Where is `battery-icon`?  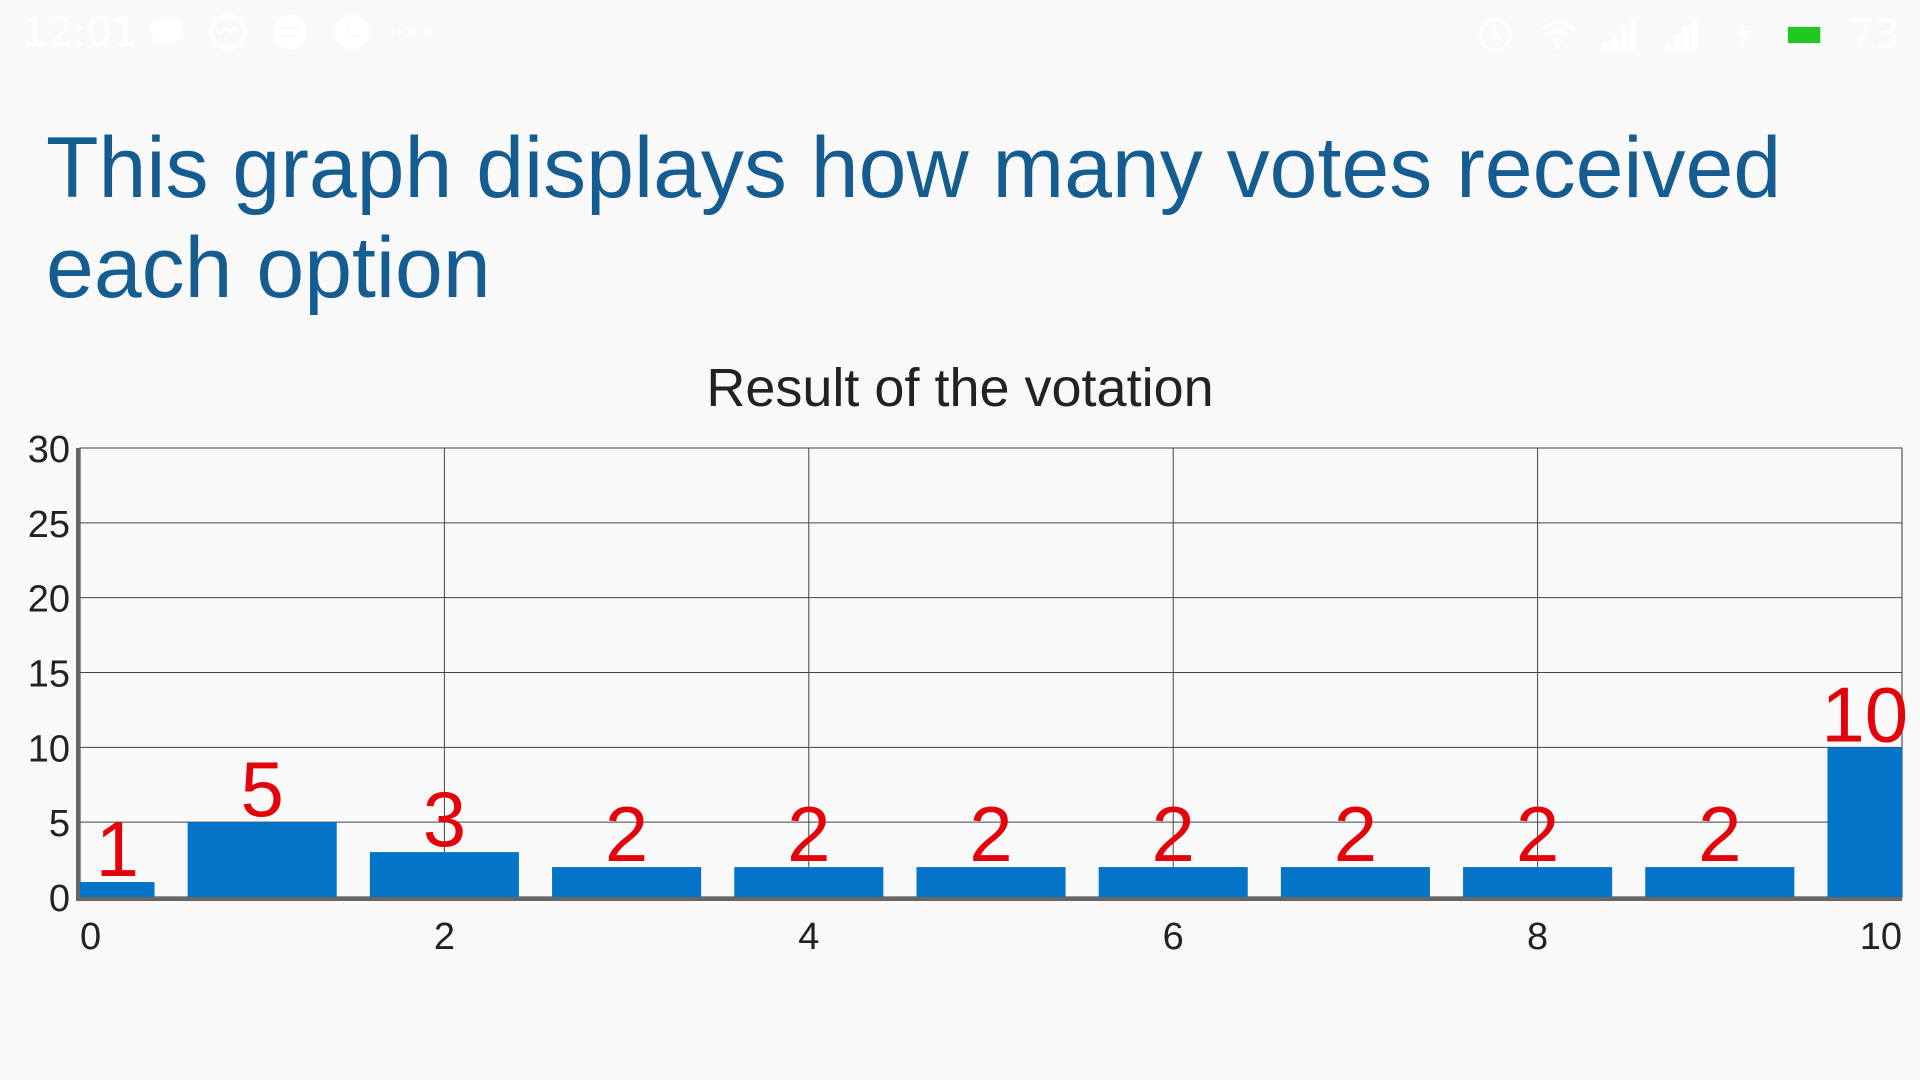
battery-icon is located at coordinates (1805, 35).